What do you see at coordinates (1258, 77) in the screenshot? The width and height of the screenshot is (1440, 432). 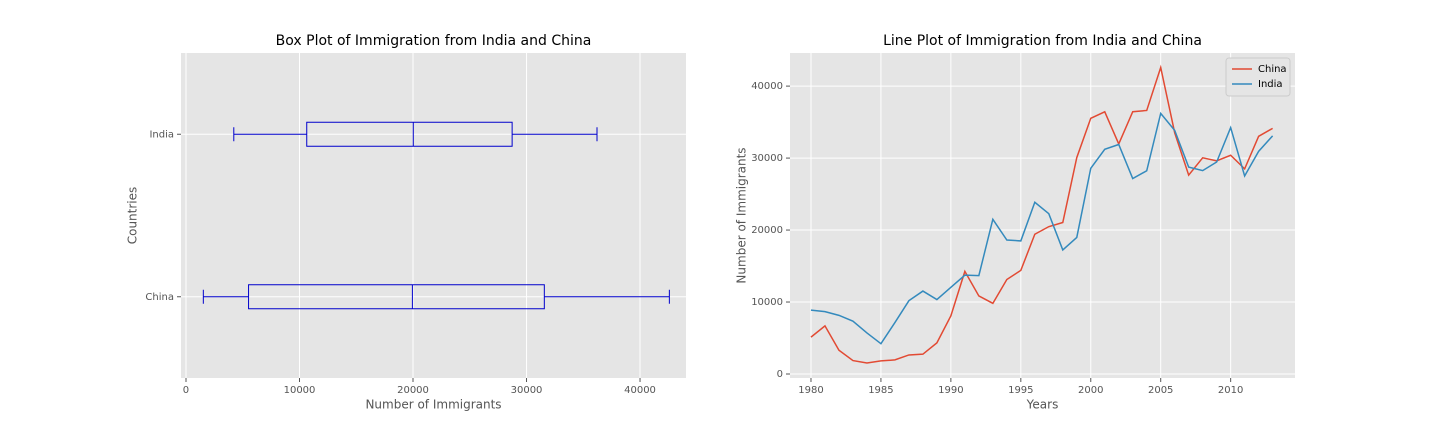 I see `legend-box` at bounding box center [1258, 77].